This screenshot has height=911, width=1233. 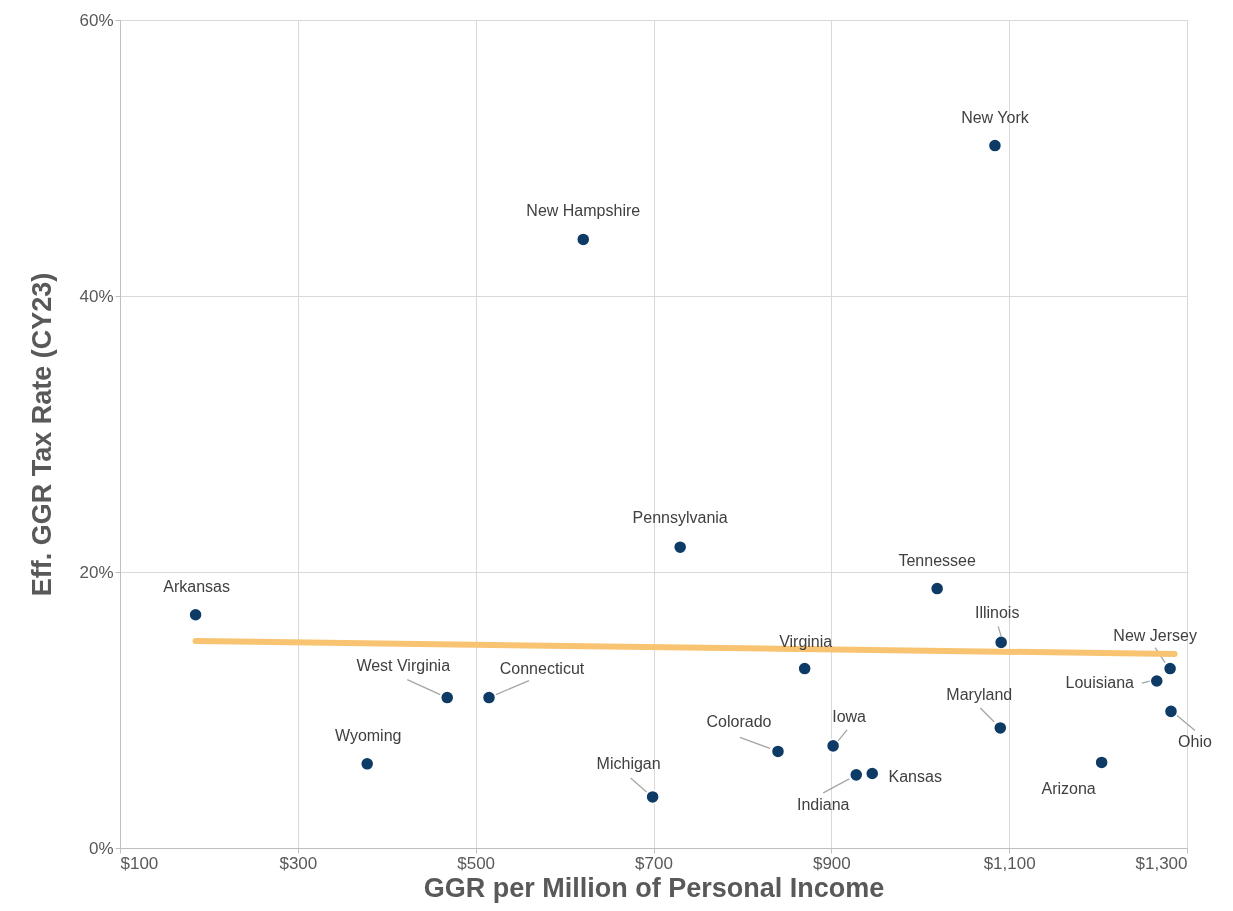 What do you see at coordinates (849, 716) in the screenshot?
I see `annotation: Iowa` at bounding box center [849, 716].